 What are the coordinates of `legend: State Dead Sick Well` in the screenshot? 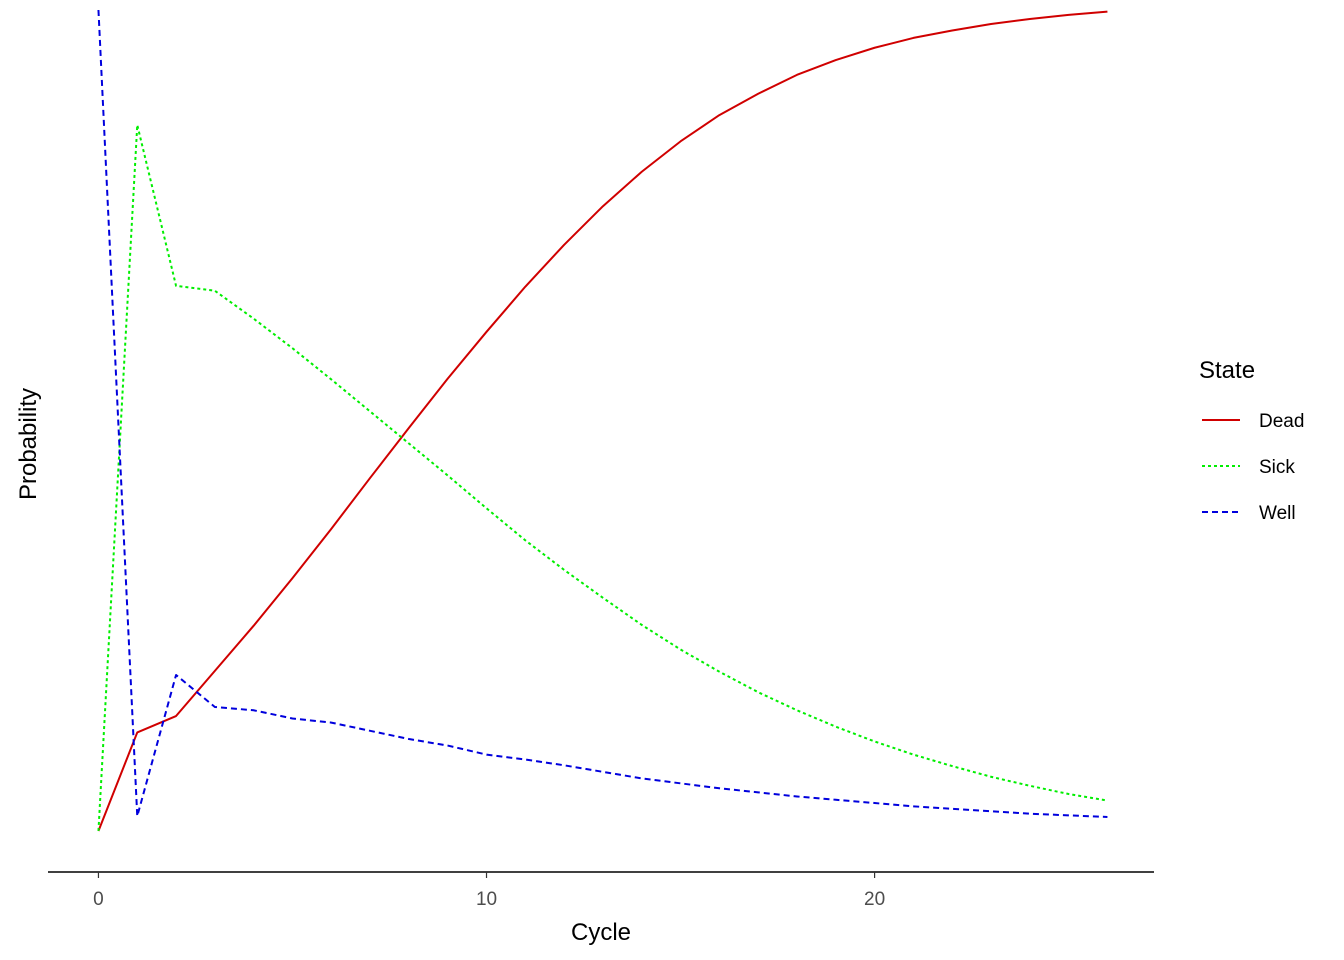 It's located at (1251, 440).